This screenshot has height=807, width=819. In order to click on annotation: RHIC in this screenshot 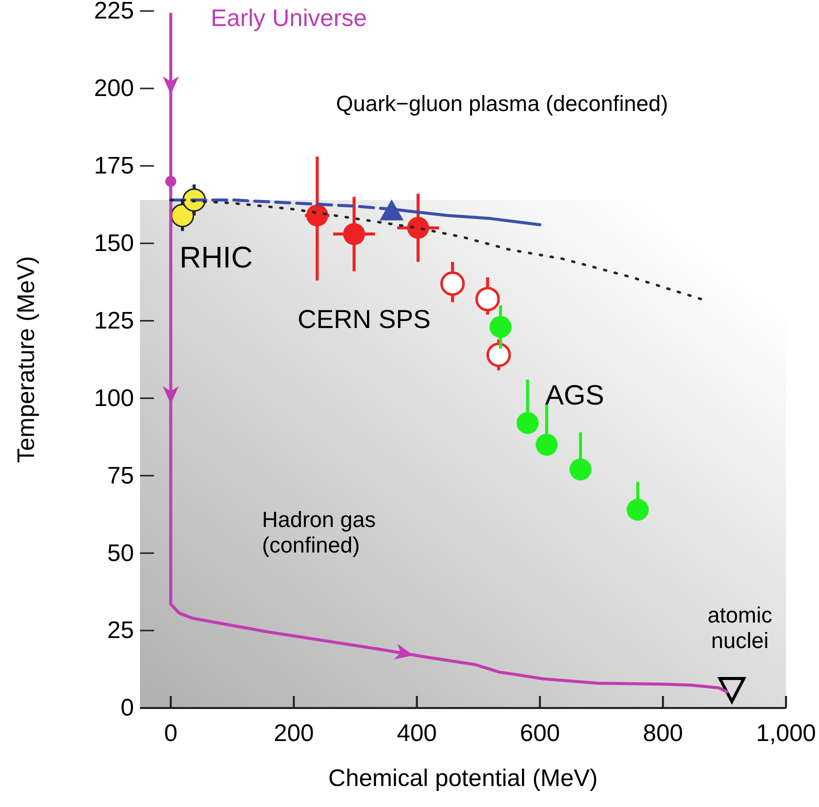, I will do `click(216, 257)`.